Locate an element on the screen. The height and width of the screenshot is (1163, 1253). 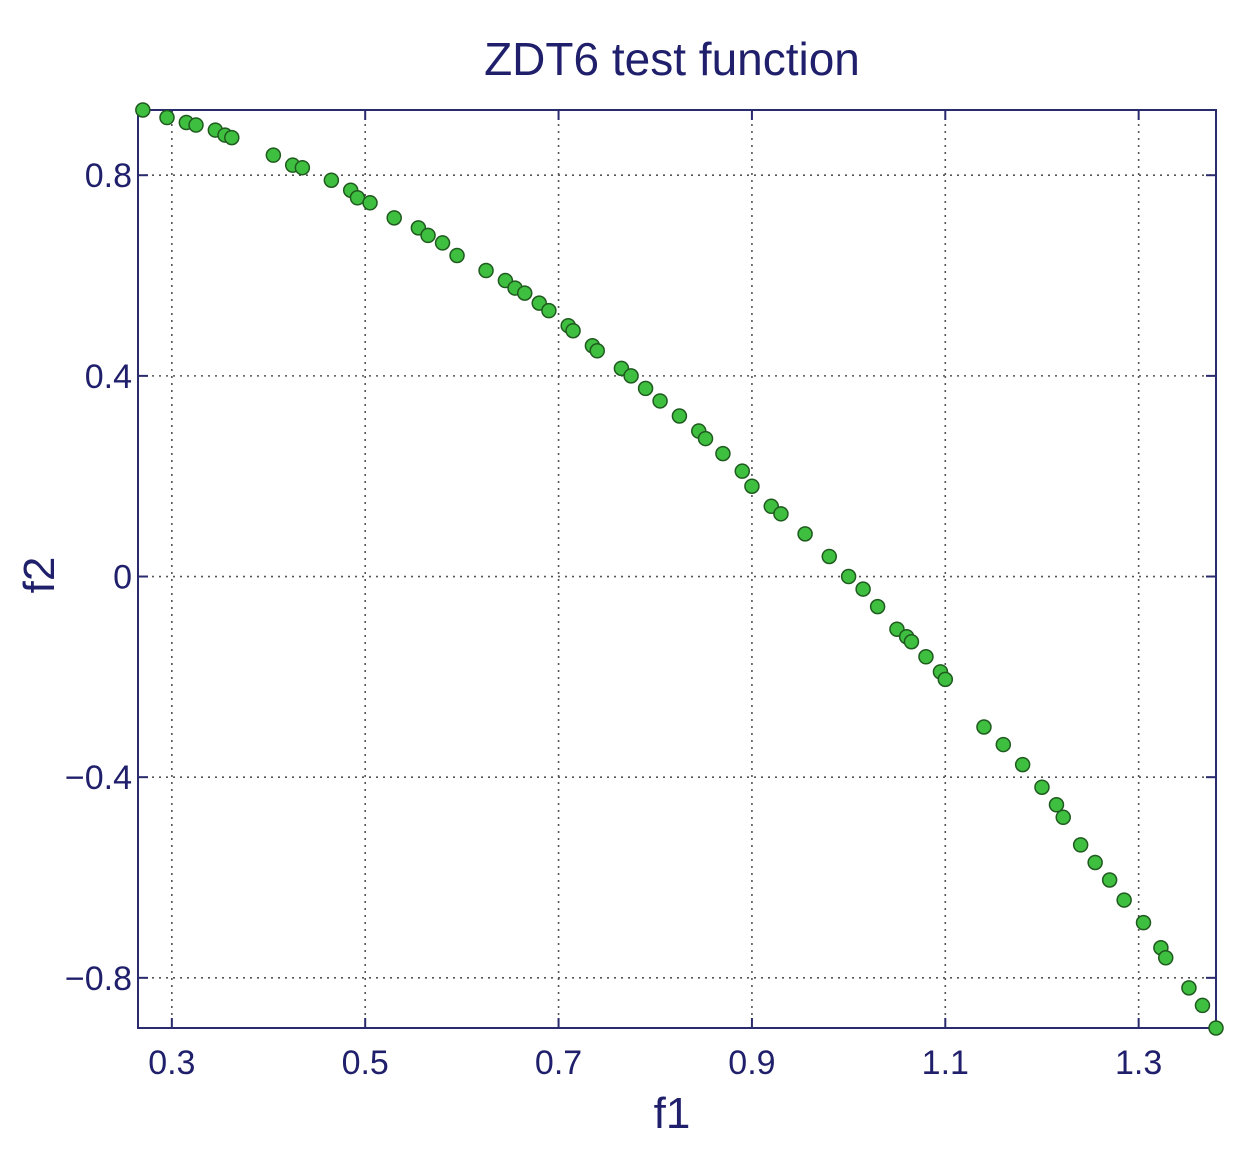
x-tick-label: 0.5 is located at coordinates (365, 1063).